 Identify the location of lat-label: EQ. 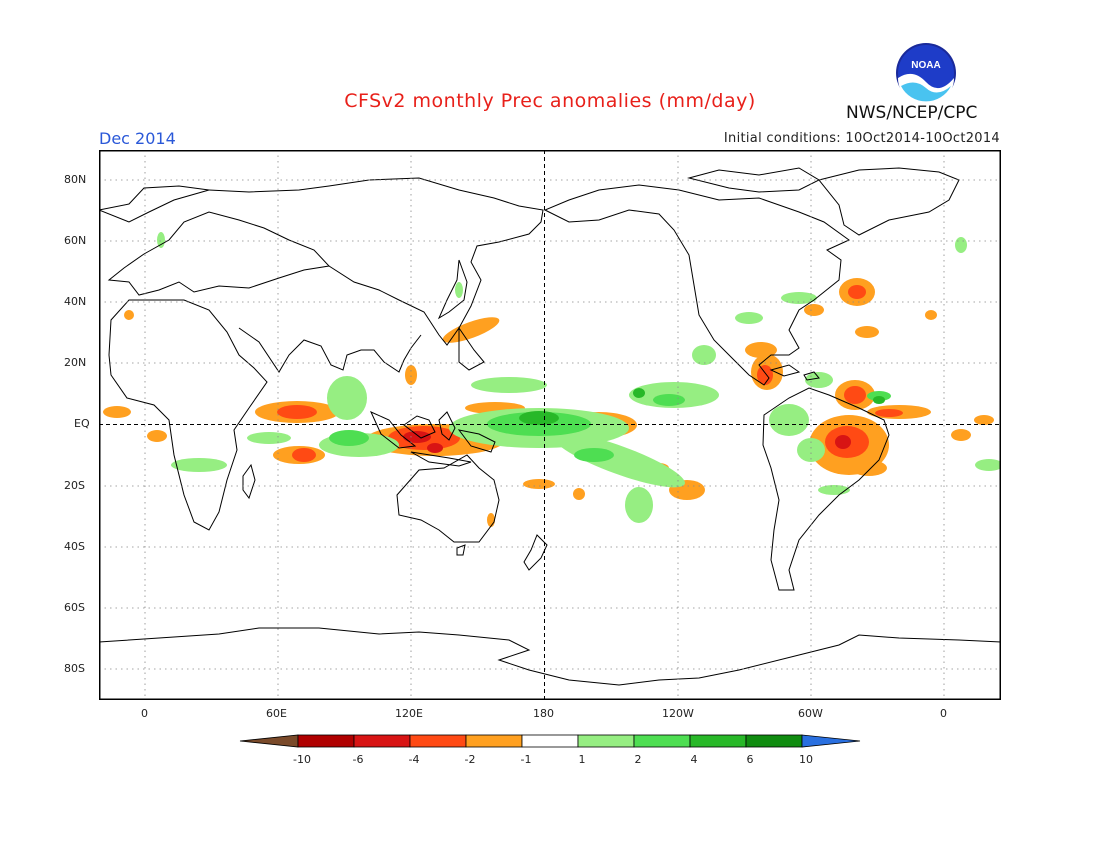
(82, 423).